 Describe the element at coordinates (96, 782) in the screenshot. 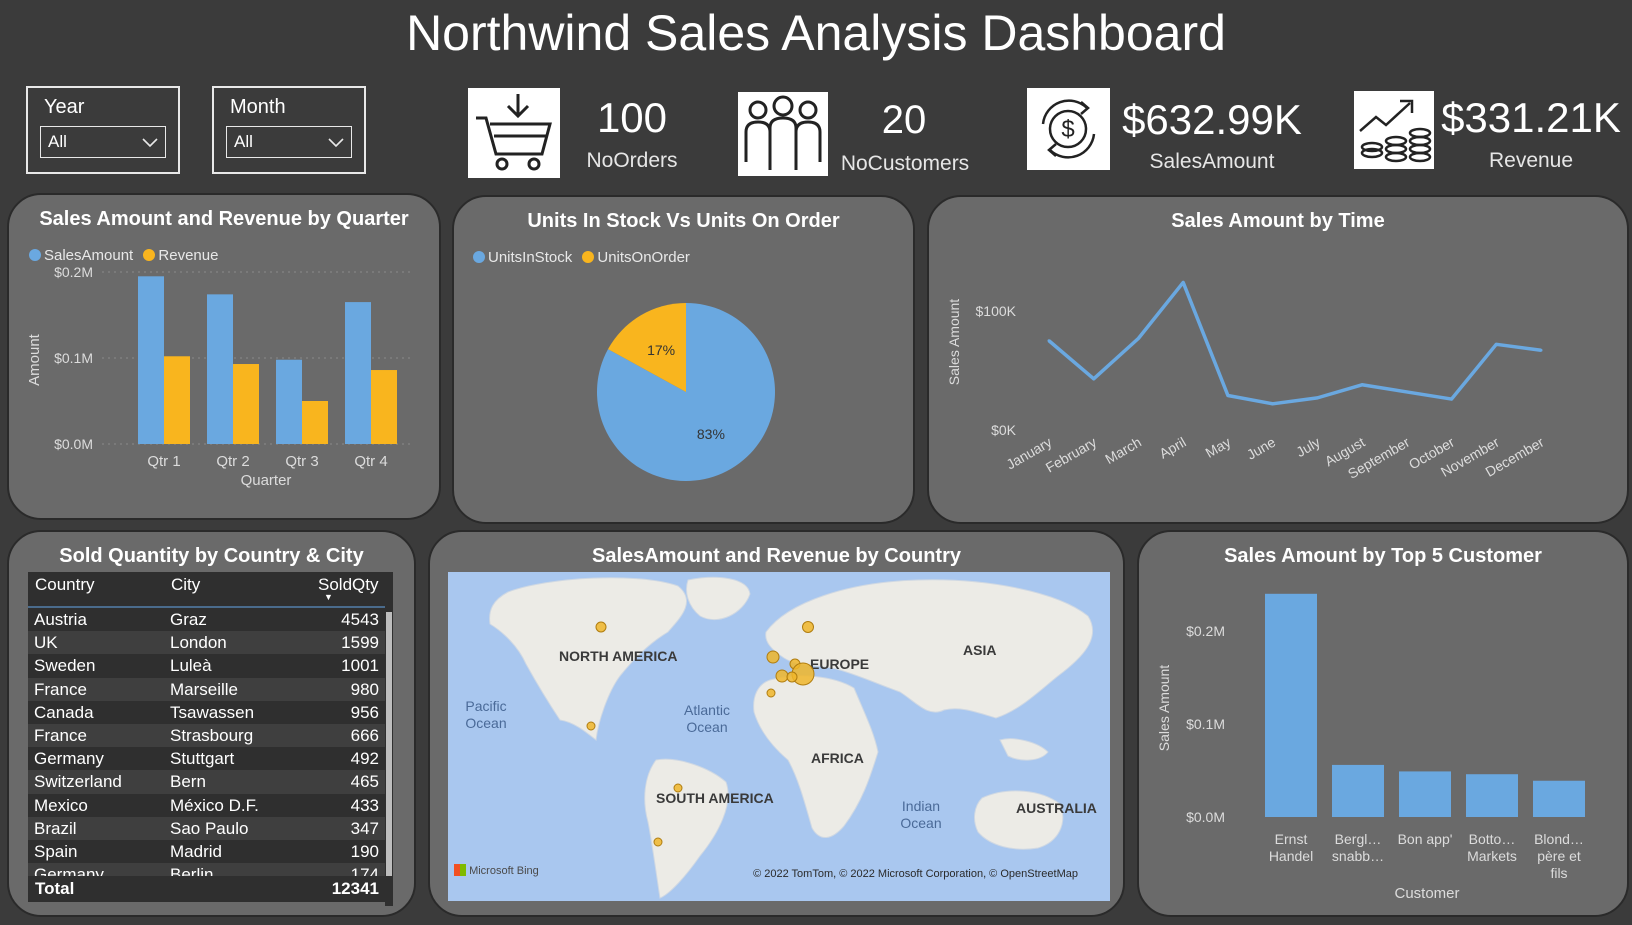

I see `cell-country: Switzerland` at that location.